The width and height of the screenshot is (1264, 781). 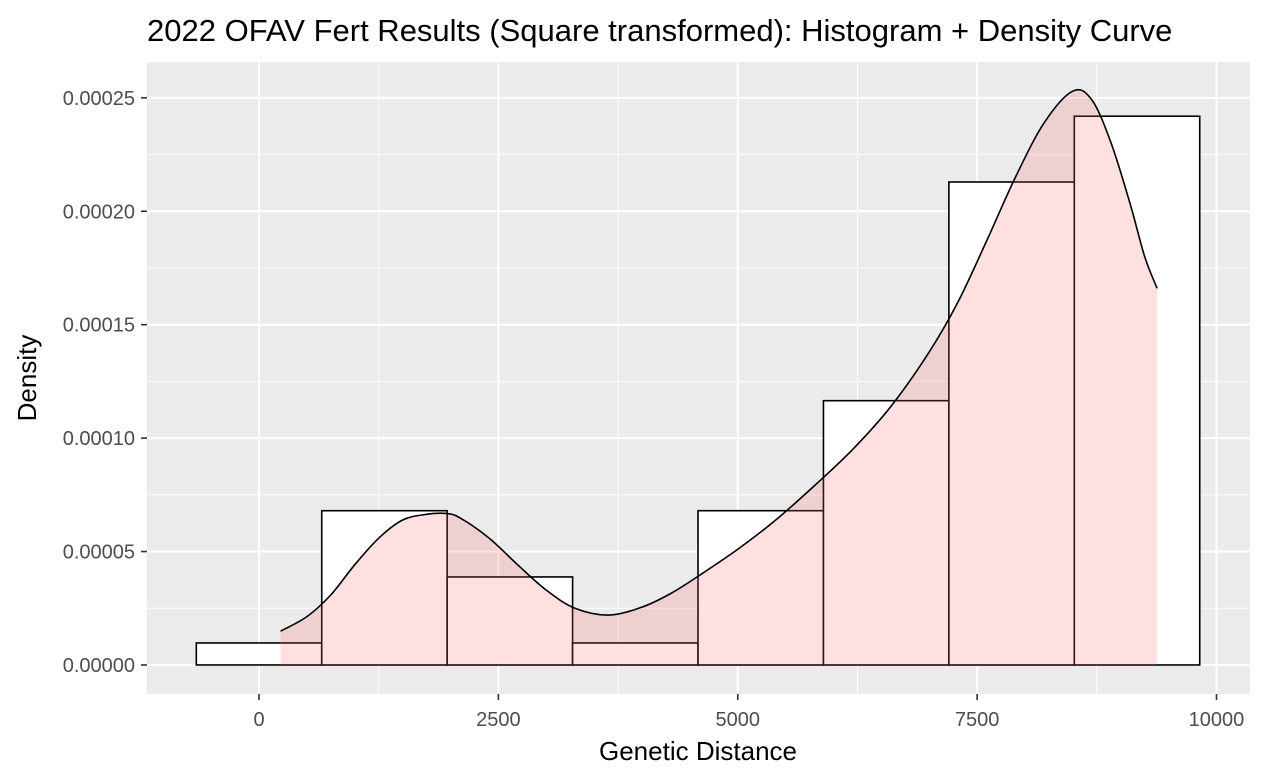 I want to click on y-tick-label: 0.00005, so click(x=99, y=553).